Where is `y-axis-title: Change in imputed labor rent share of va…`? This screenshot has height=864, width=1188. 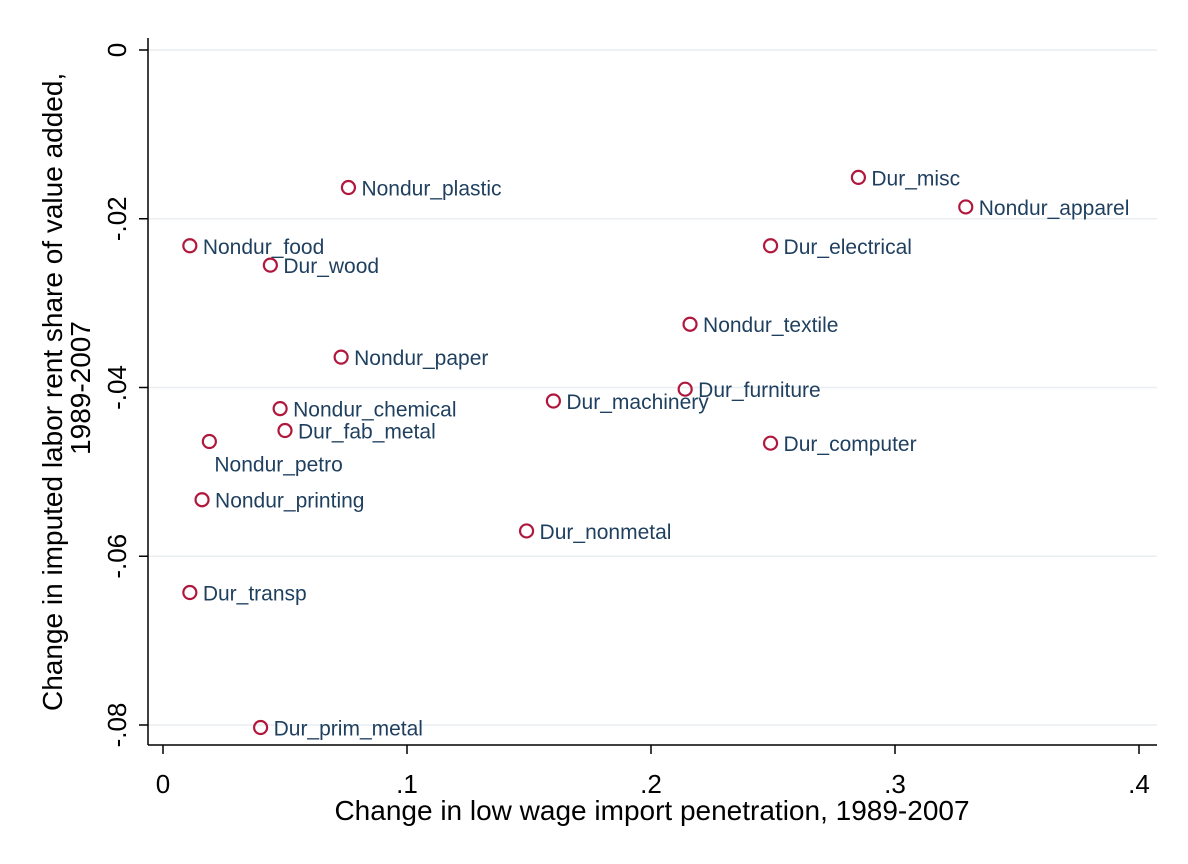 y-axis-title: Change in imputed labor rent share of va… is located at coordinates (66, 388).